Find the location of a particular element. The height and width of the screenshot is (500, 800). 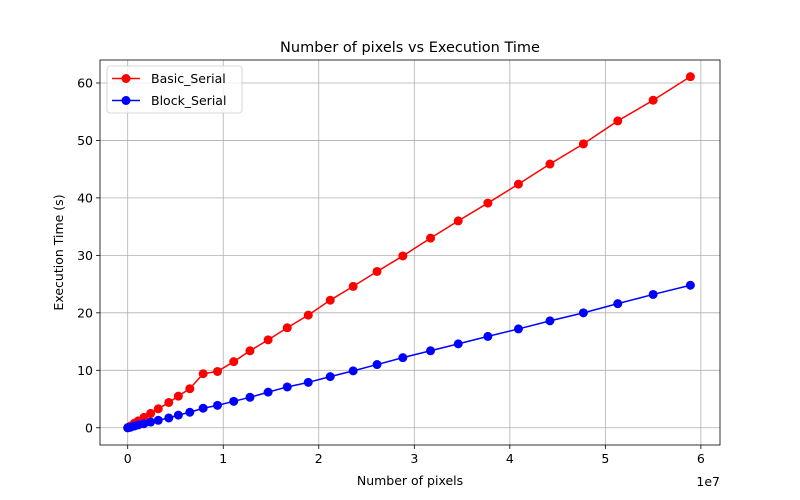

y-tick-label: 20 is located at coordinates (85, 312).